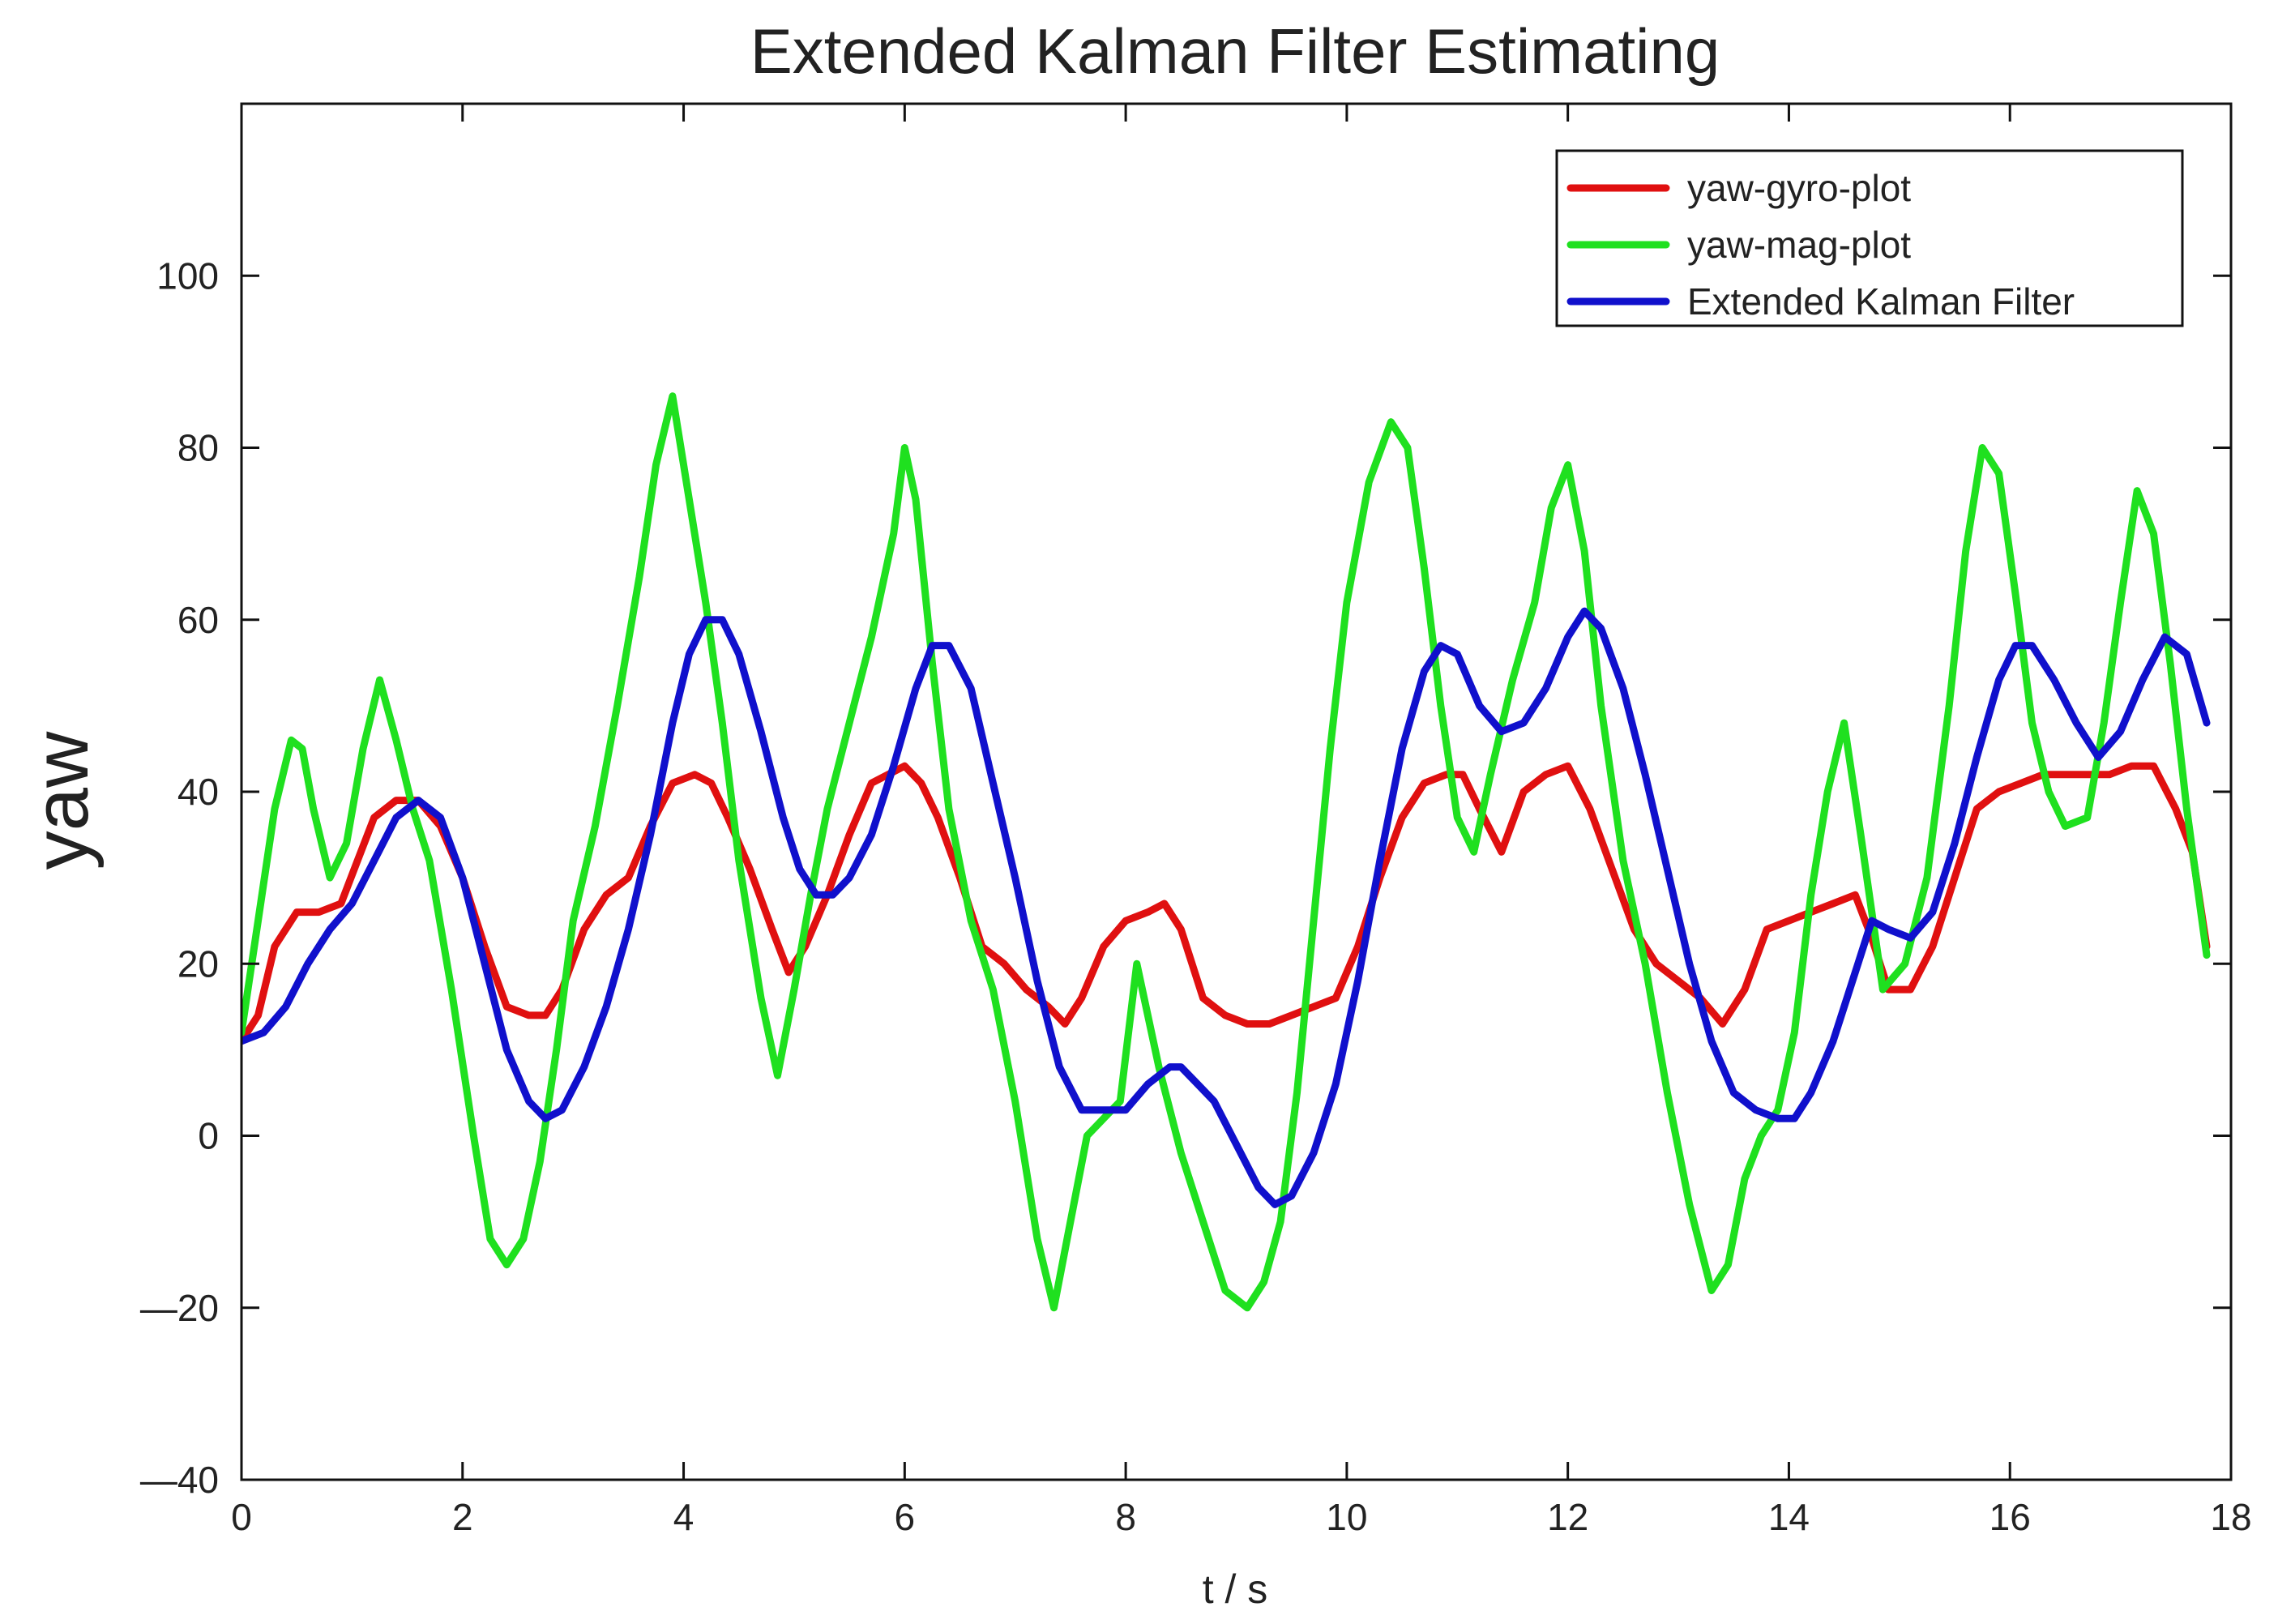  I want to click on legend-label-2: yaw-mag-plot, so click(1799, 245).